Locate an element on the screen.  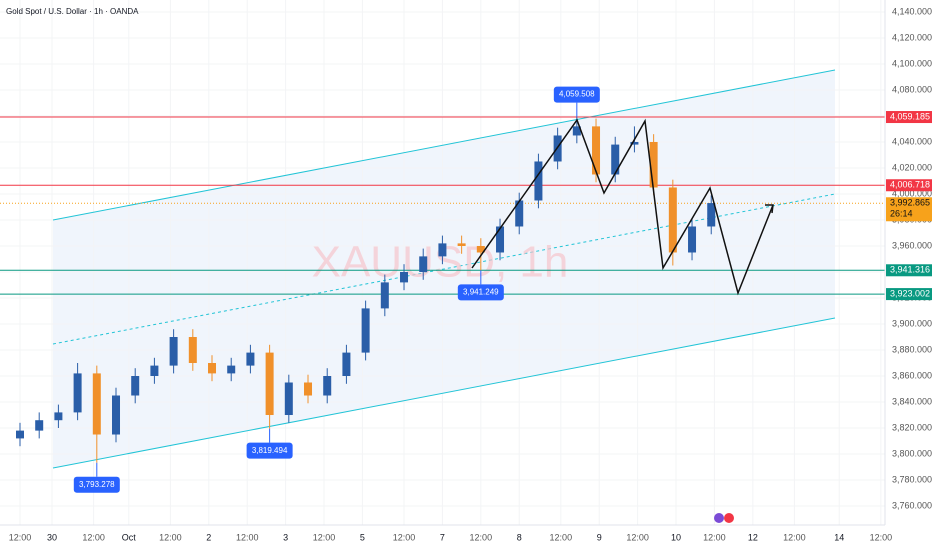
y-tick-label: 4,020.000 is located at coordinates (912, 167).